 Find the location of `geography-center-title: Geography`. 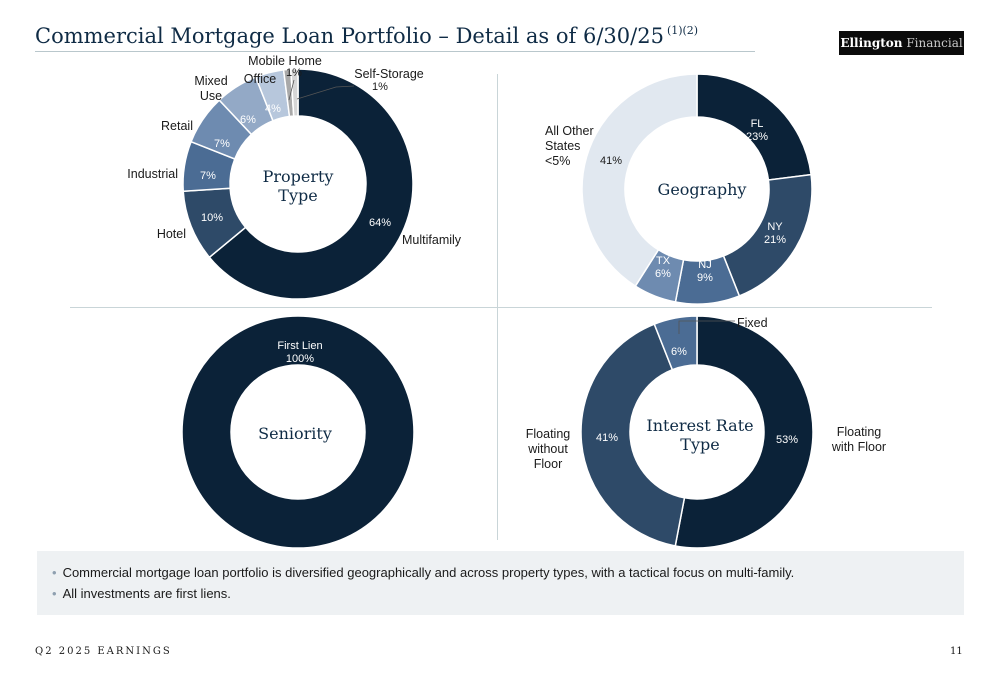

geography-center-title: Geography is located at coordinates (702, 189).